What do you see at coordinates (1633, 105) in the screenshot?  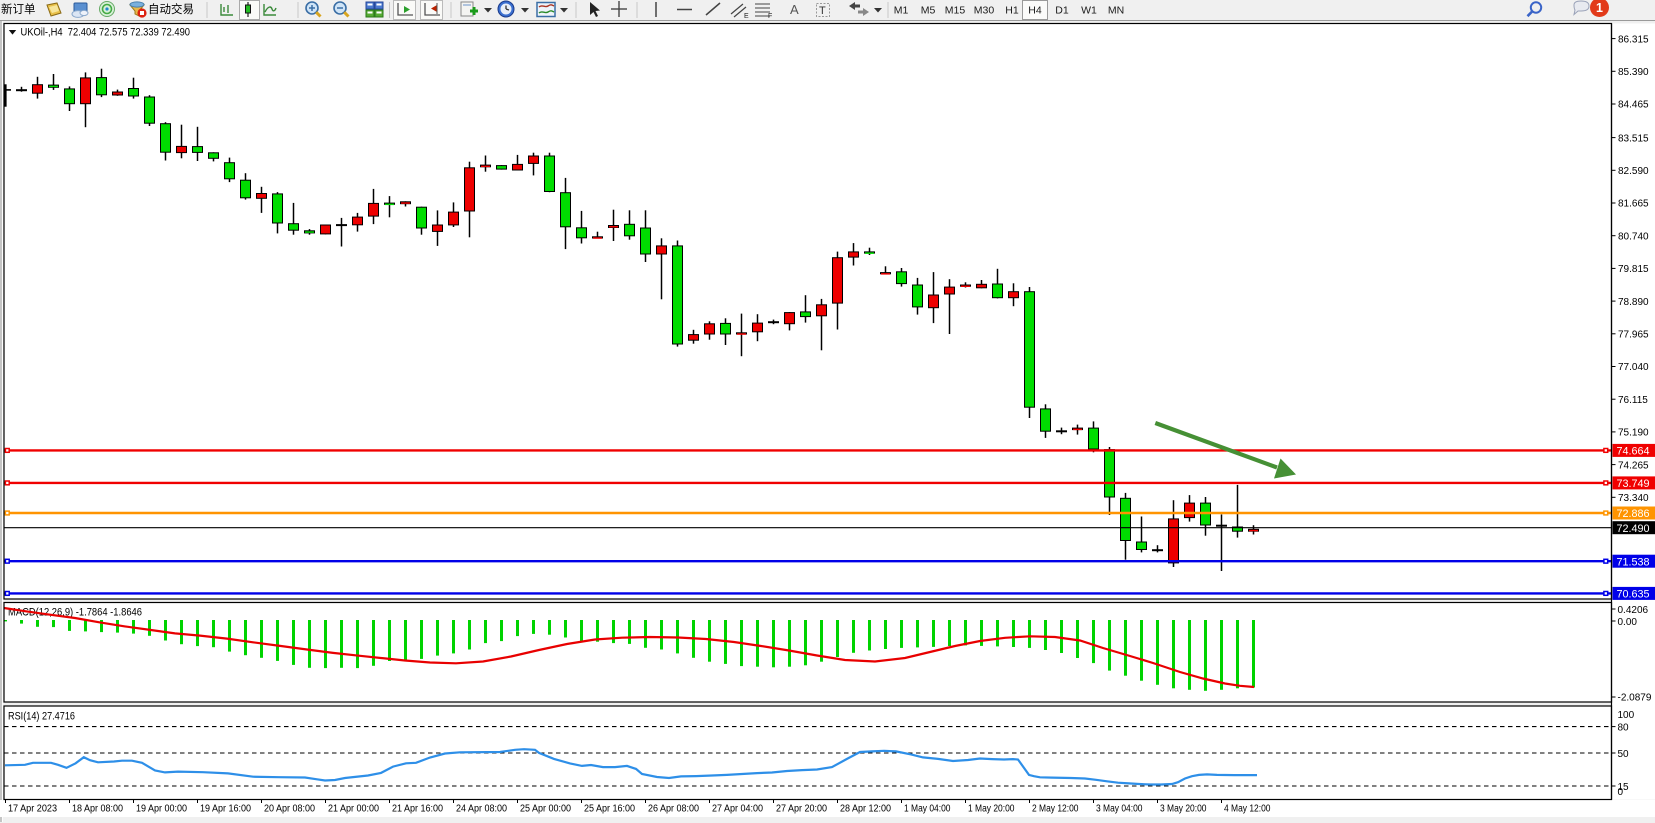 I see `svg-text: 84.465` at bounding box center [1633, 105].